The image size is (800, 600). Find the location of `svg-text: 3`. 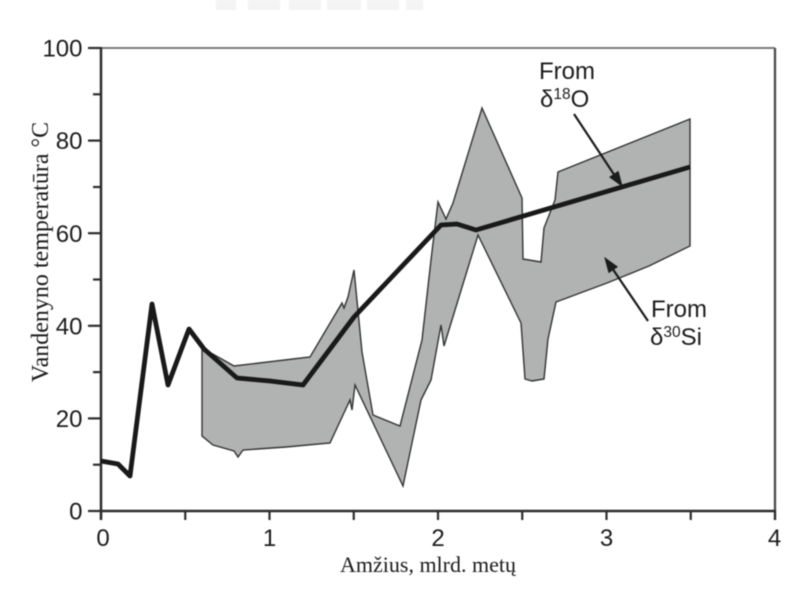

svg-text: 3 is located at coordinates (606, 538).